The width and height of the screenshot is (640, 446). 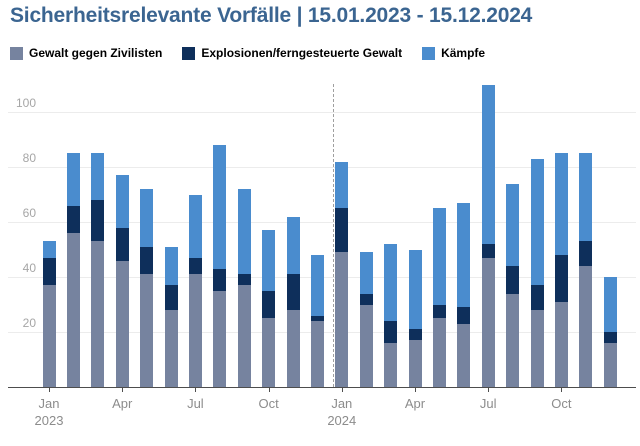 What do you see at coordinates (463, 53) in the screenshot?
I see `legend-label: Kämpfe` at bounding box center [463, 53].